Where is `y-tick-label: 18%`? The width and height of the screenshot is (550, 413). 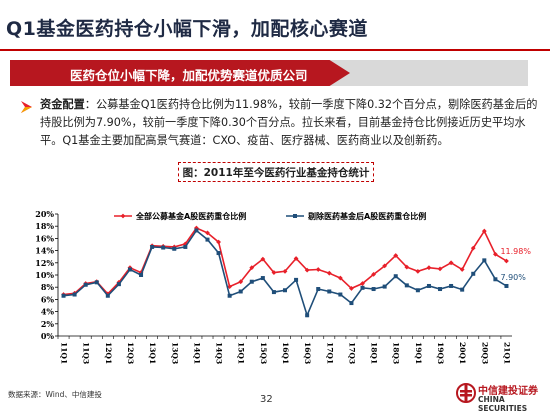
y-tick-label: 18% is located at coordinates (44, 226).